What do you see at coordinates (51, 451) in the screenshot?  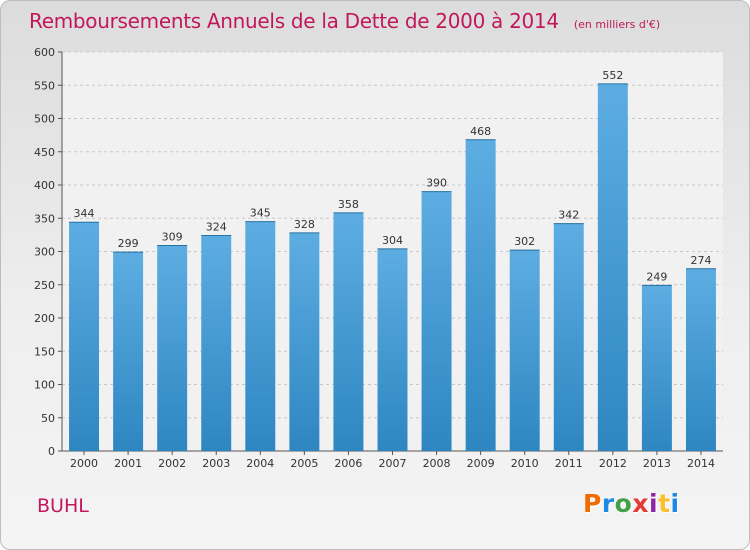 I see `y-tick-label: 0` at bounding box center [51, 451].